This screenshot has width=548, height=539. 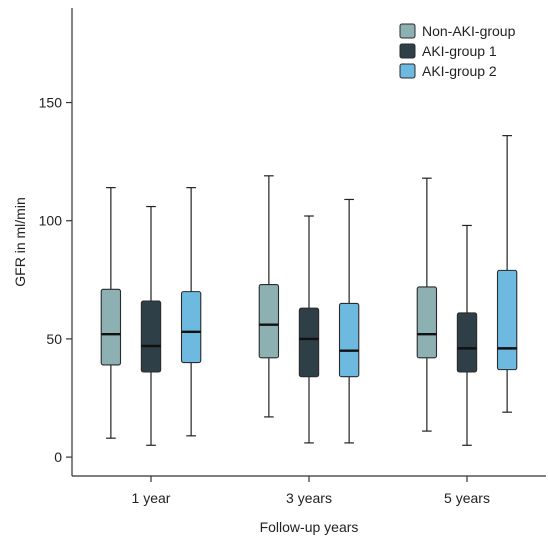 What do you see at coordinates (309, 527) in the screenshot?
I see `x-axis-label: Follow-up years` at bounding box center [309, 527].